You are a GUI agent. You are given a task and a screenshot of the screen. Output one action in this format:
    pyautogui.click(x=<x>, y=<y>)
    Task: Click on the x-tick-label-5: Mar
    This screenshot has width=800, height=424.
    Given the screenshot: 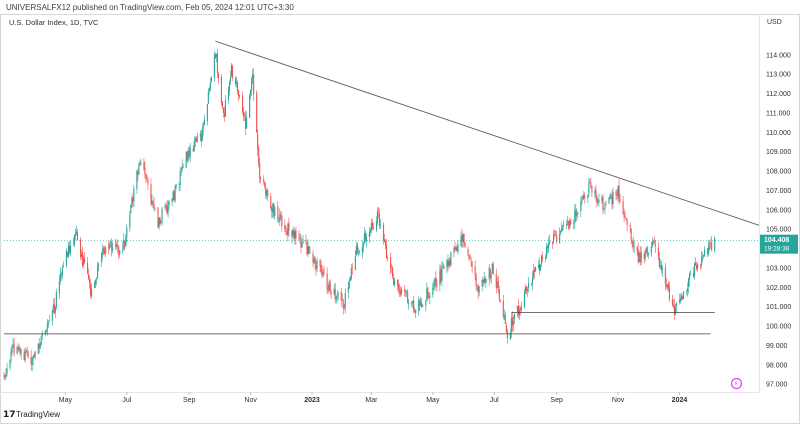 What is the action you would take?
    pyautogui.click(x=371, y=400)
    